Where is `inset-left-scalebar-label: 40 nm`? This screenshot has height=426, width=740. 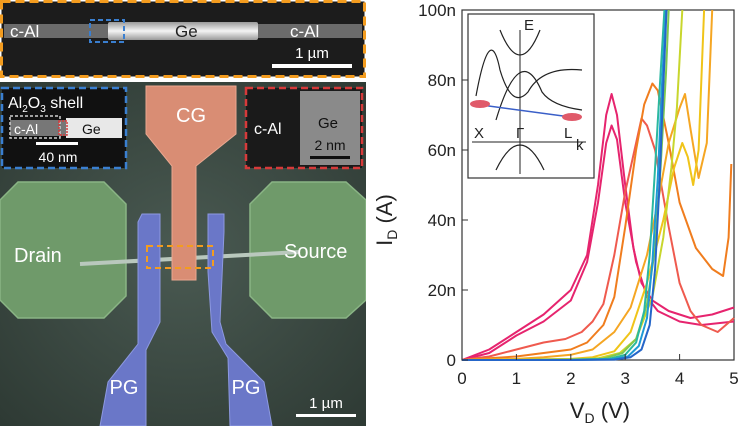
inset-left-scalebar-label: 40 nm is located at coordinates (58, 157).